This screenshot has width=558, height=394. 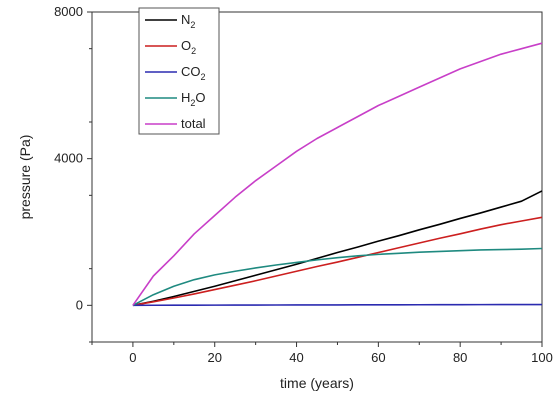 I want to click on x-axis-title: time (years), so click(x=317, y=383).